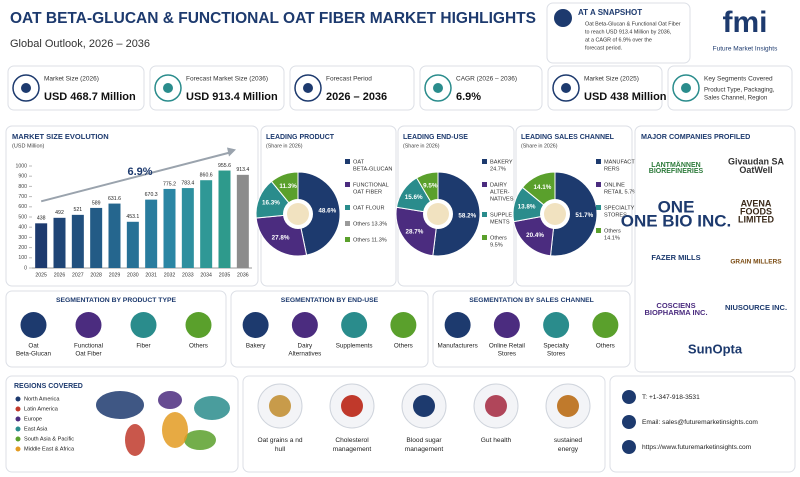 The height and width of the screenshot is (477, 800). I want to click on x-tick-label: 2033, so click(188, 275).